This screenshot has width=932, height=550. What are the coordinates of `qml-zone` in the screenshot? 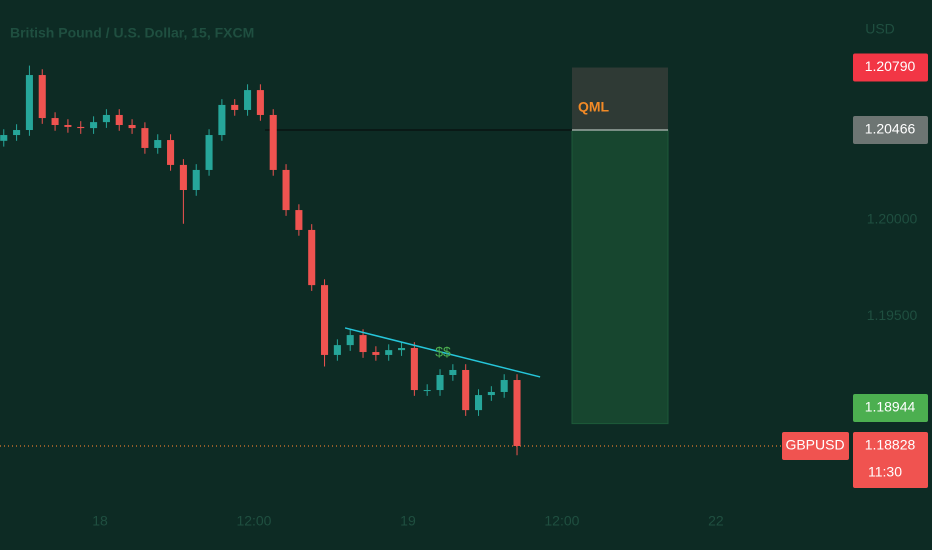 It's located at (620, 99).